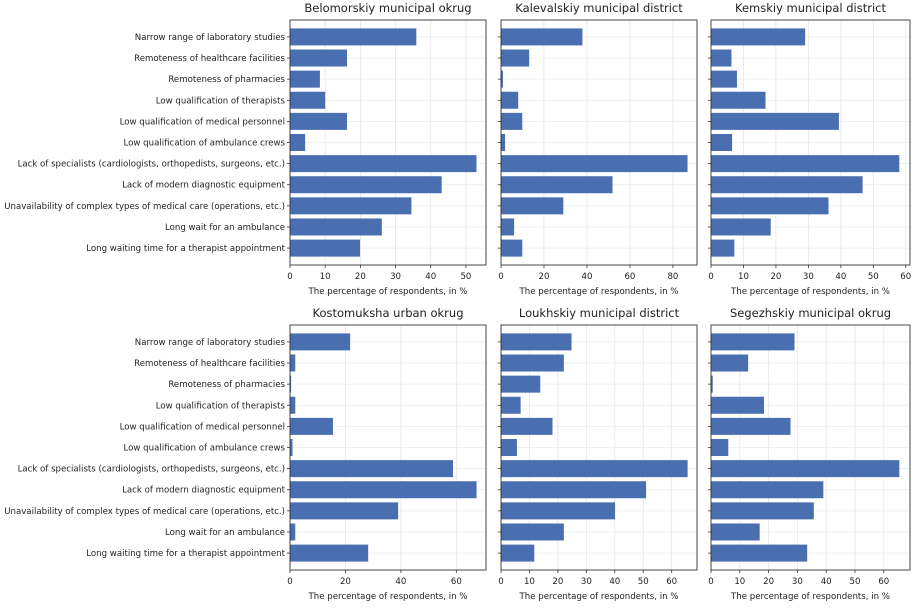 The height and width of the screenshot is (608, 915). What do you see at coordinates (672, 277) in the screenshot?
I see `x-tick-label: 80` at bounding box center [672, 277].